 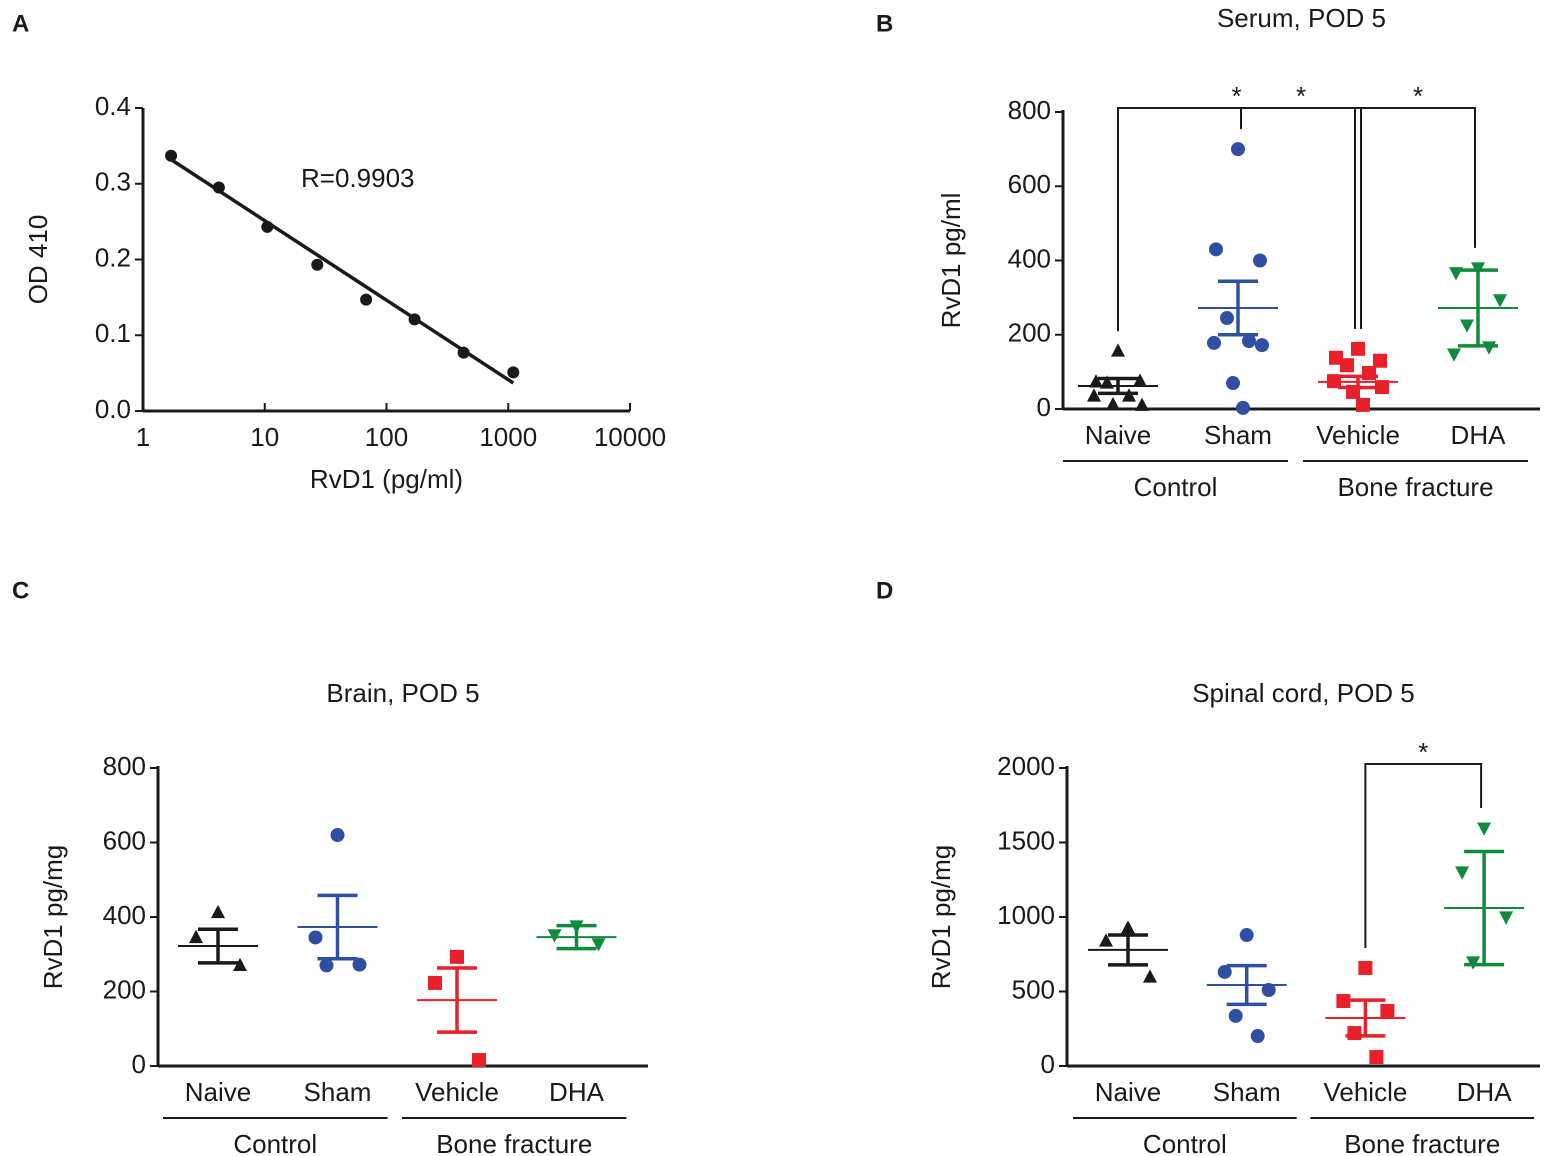 What do you see at coordinates (951, 261) in the screenshot?
I see `y-axis-label: RvD1 pg/ml` at bounding box center [951, 261].